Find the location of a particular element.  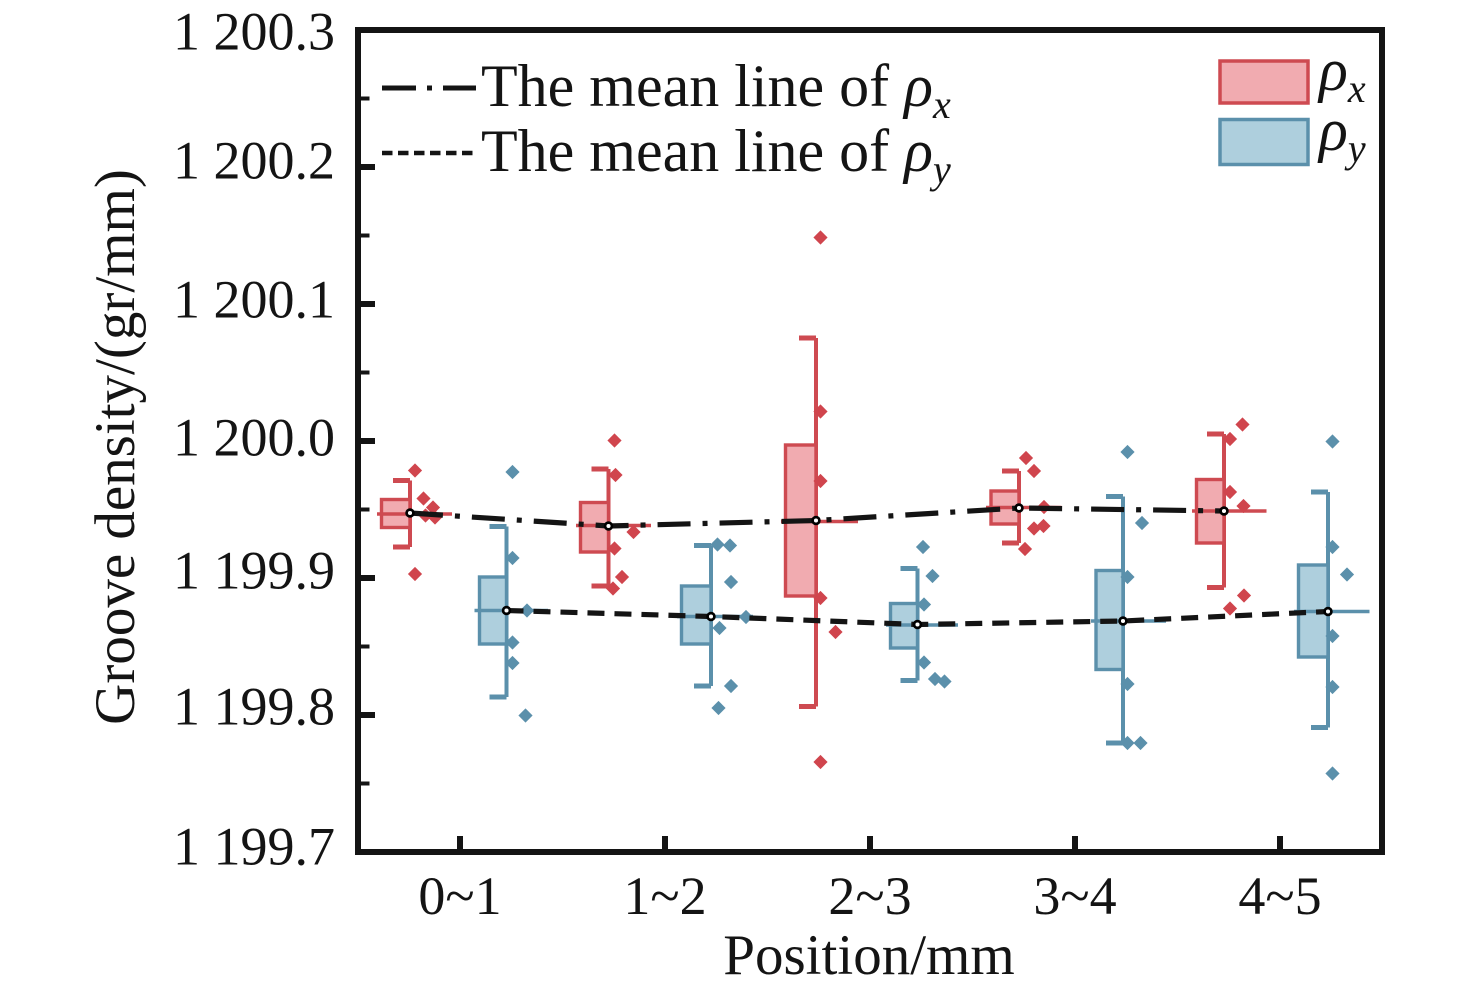

svg-text: 4~5 is located at coordinates (1279, 896).